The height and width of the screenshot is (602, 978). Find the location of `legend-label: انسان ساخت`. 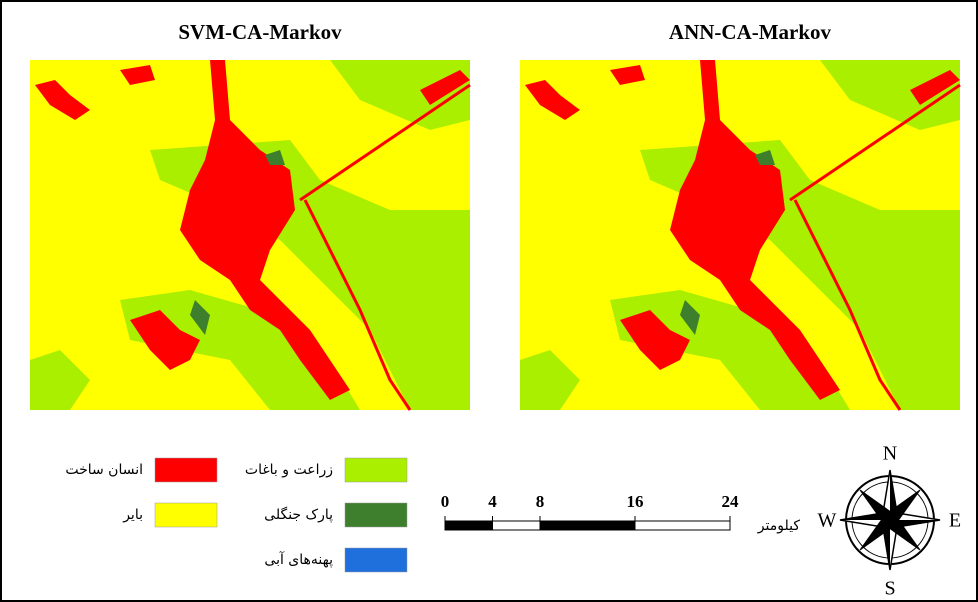

legend-label: انسان ساخت is located at coordinates (104, 470).